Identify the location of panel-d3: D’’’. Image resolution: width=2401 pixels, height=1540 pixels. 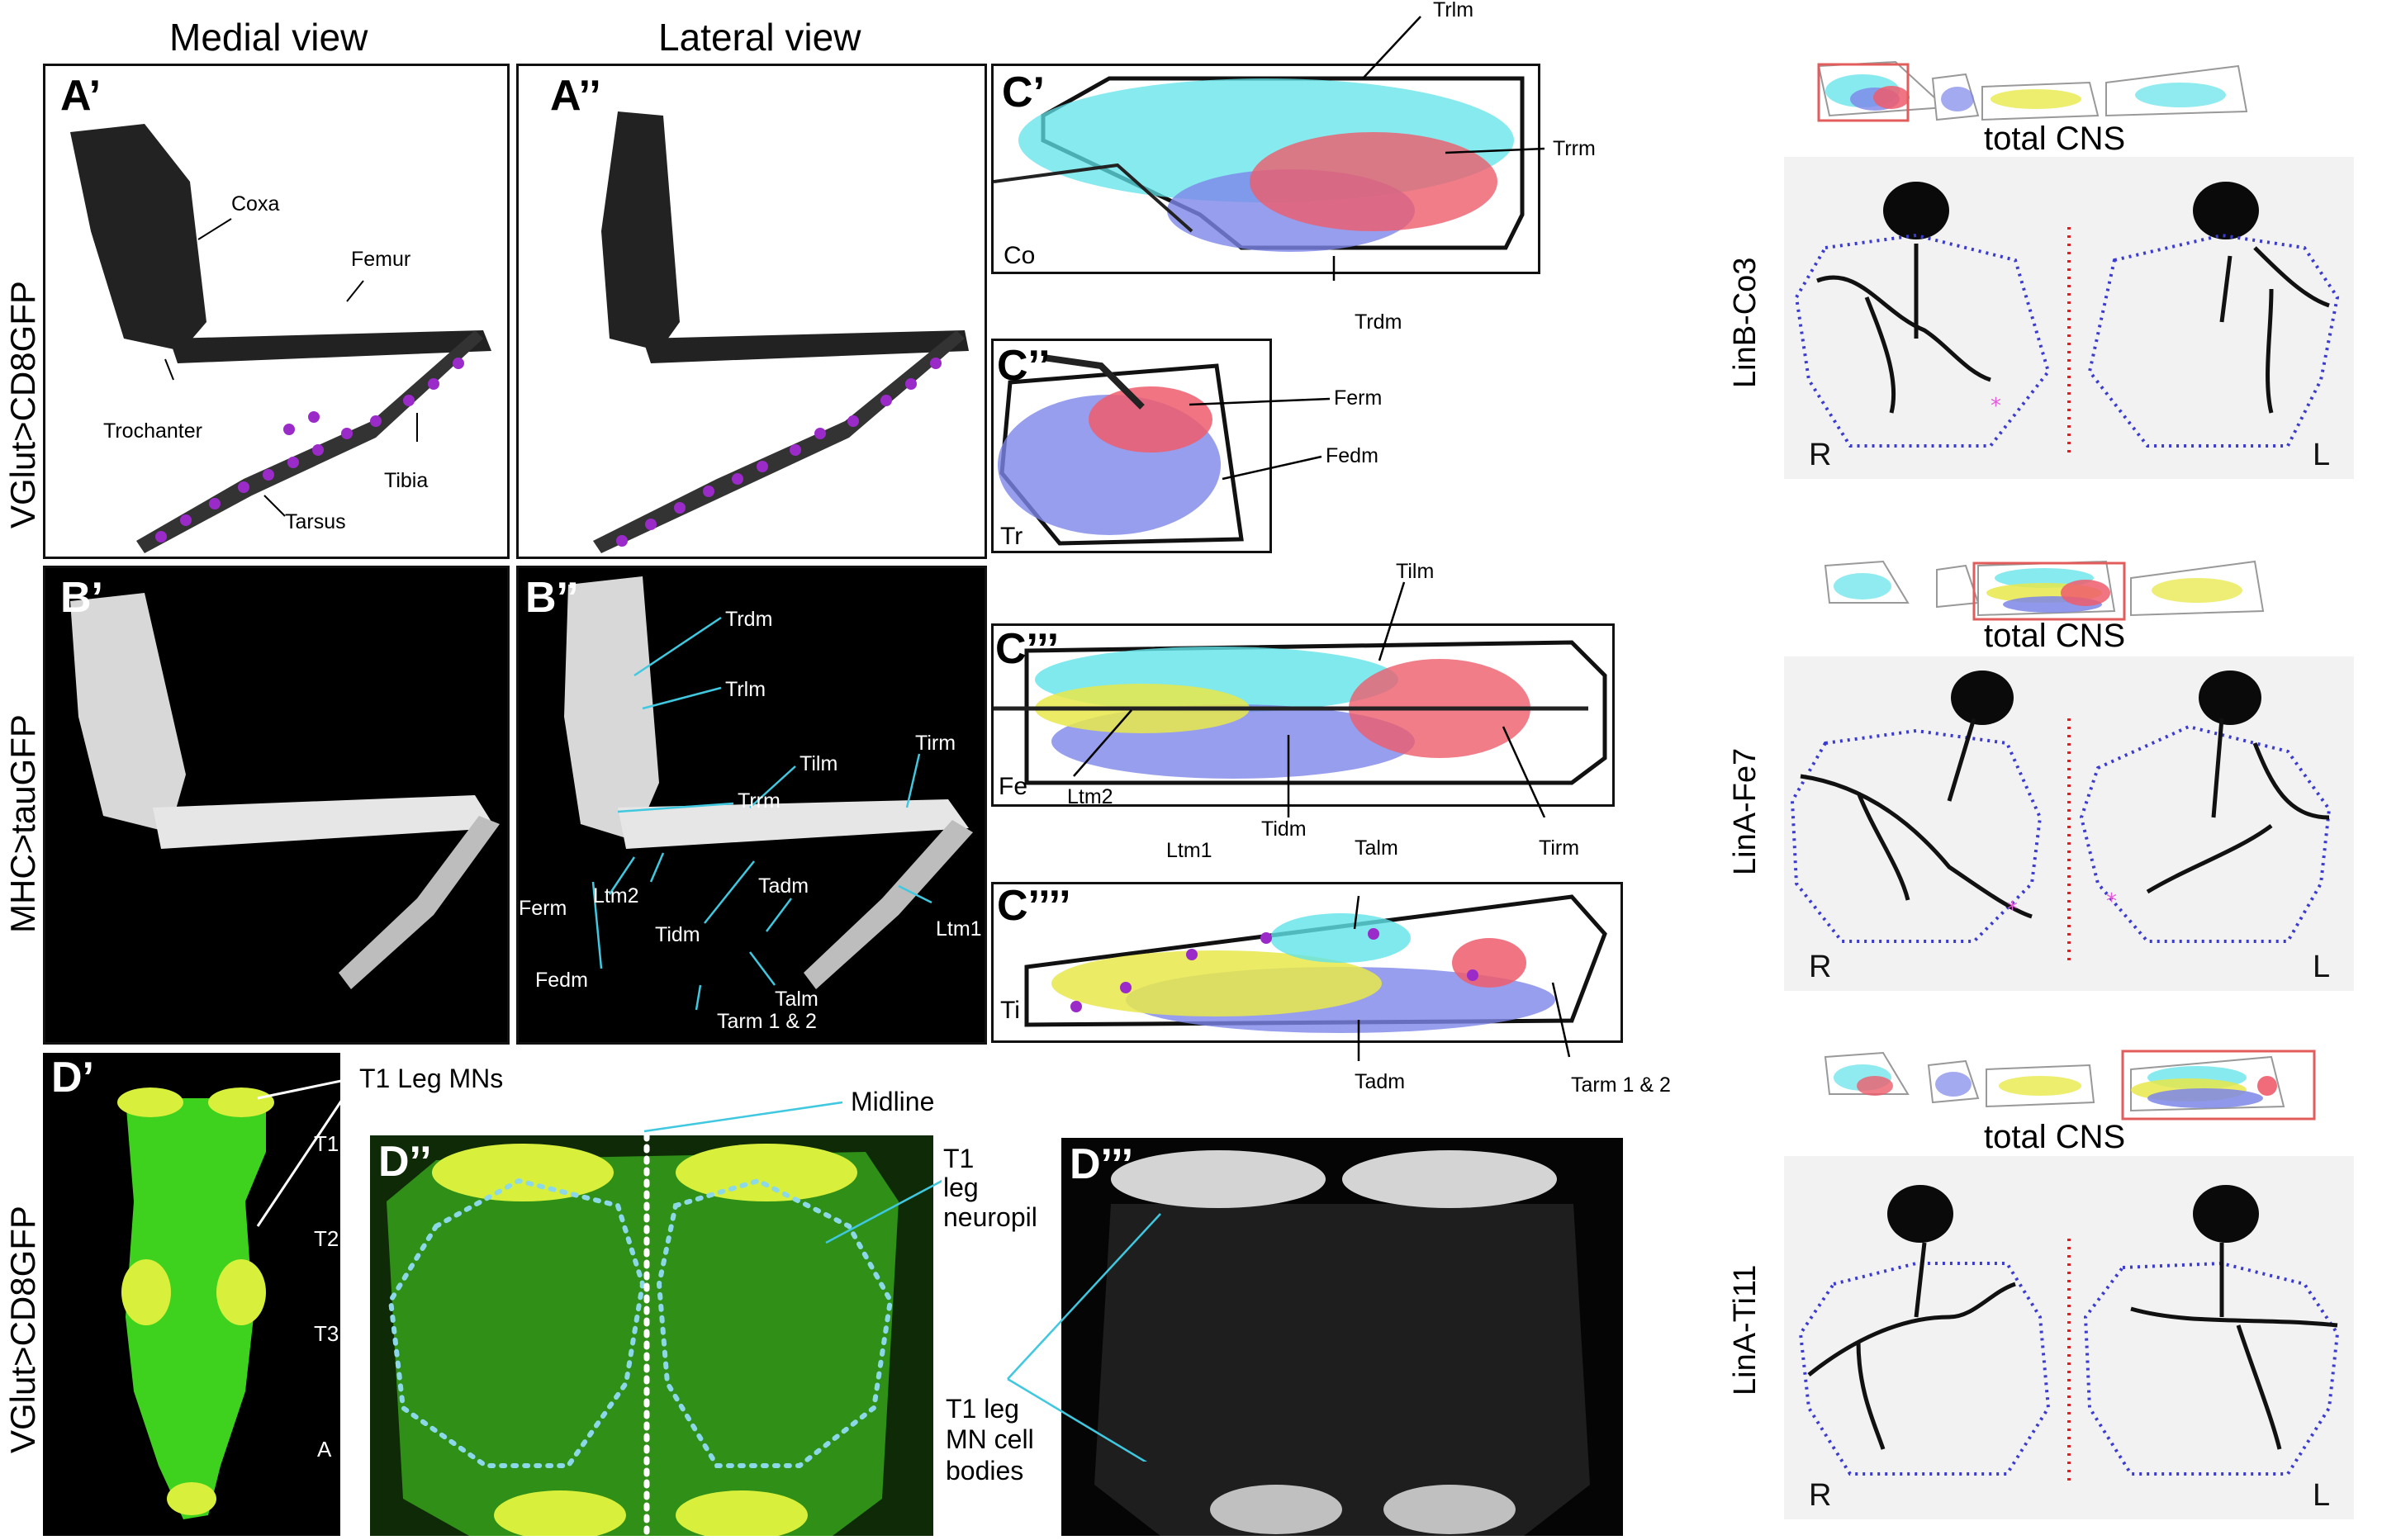
(1342, 1337).